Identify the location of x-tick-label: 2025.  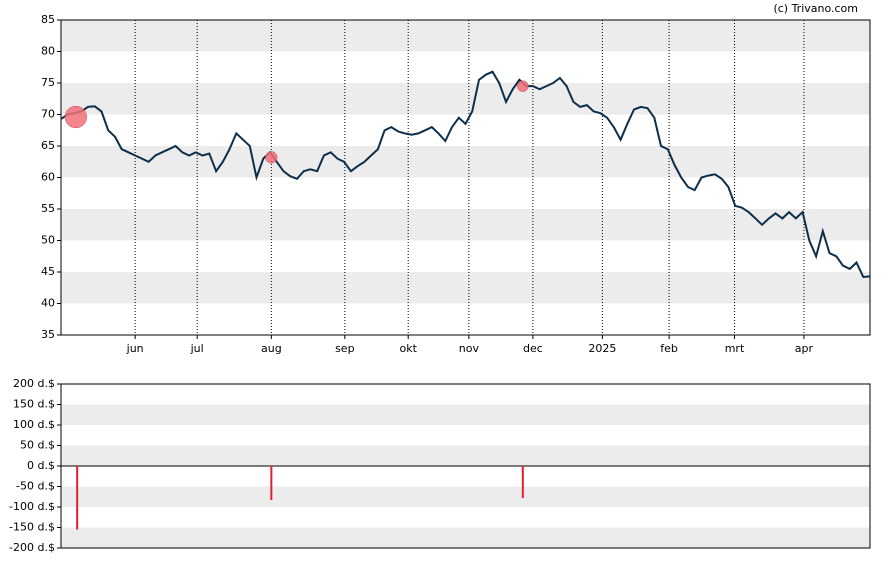
(602, 348).